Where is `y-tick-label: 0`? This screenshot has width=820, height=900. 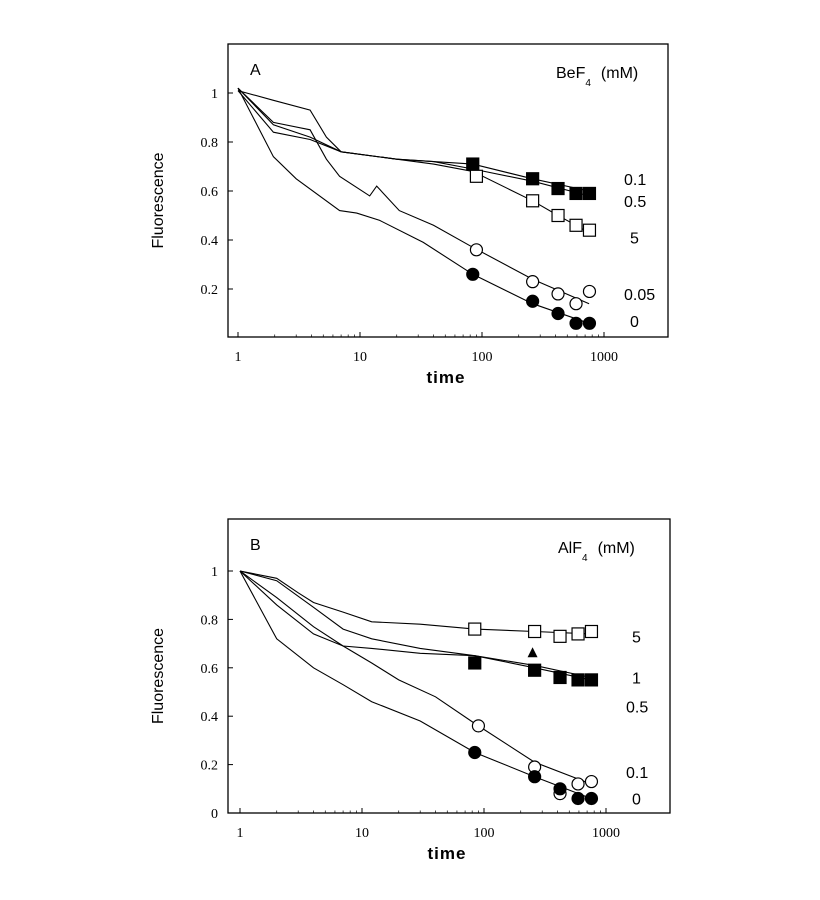 y-tick-label: 0 is located at coordinates (214, 814).